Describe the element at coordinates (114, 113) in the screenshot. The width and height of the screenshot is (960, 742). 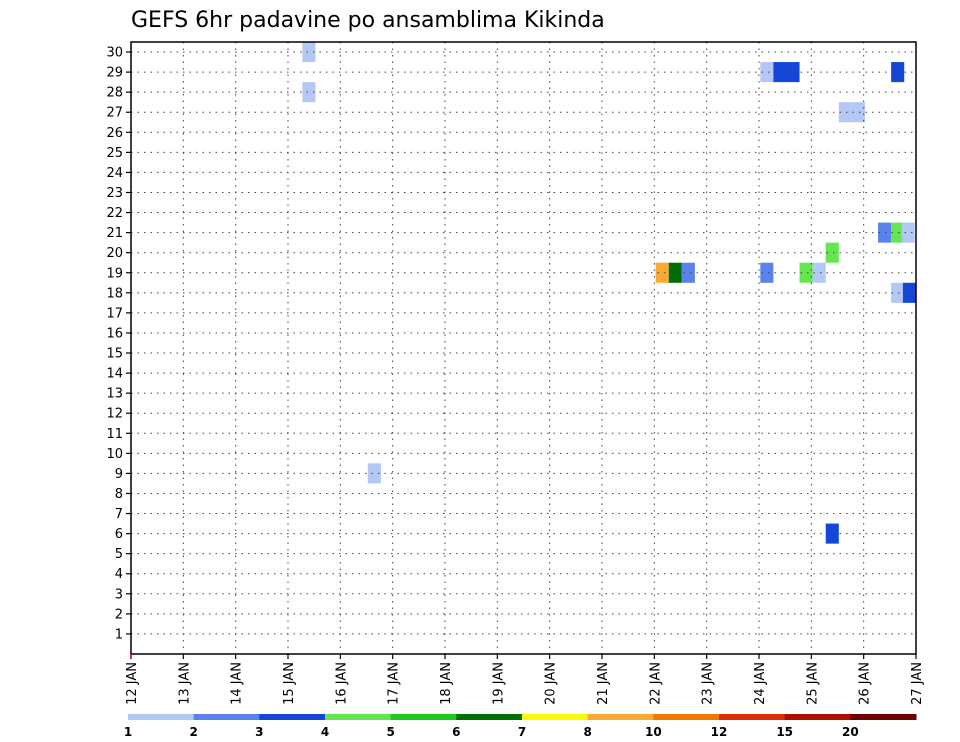
I see `ytick-label-27: 27` at that location.